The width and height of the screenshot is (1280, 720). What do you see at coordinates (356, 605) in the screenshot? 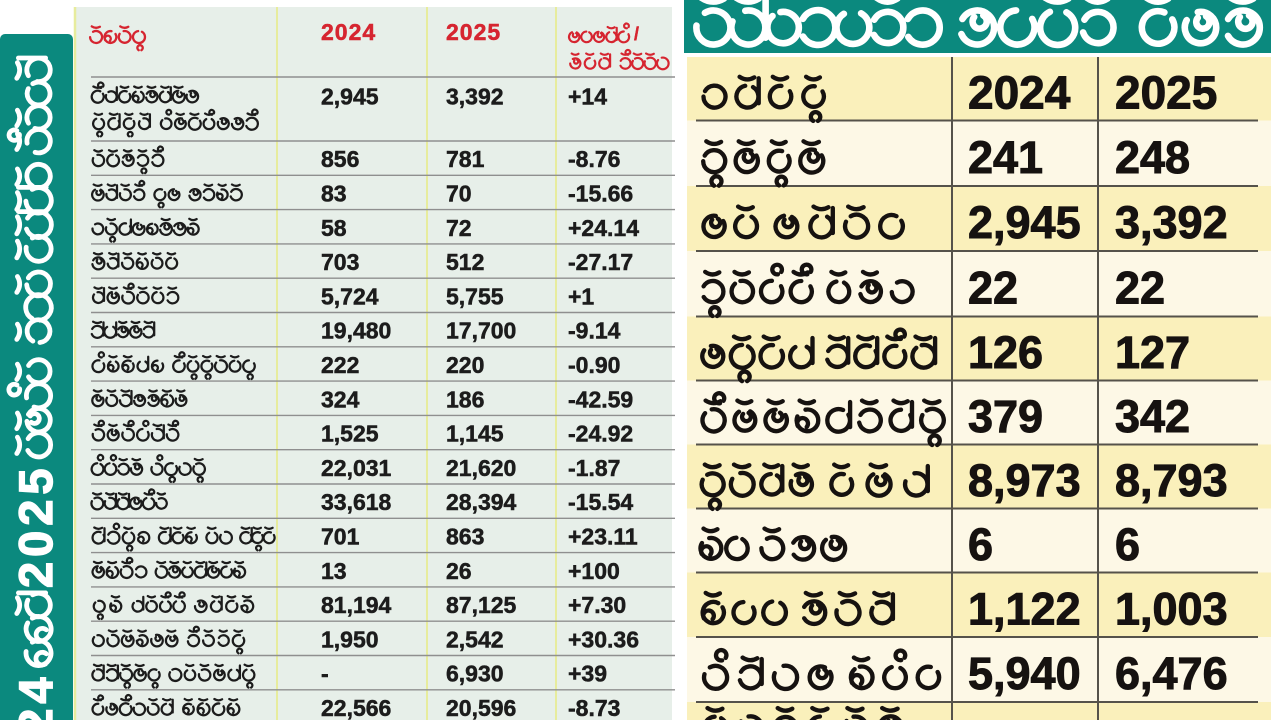
I see `svg-text: 81,194` at bounding box center [356, 605].